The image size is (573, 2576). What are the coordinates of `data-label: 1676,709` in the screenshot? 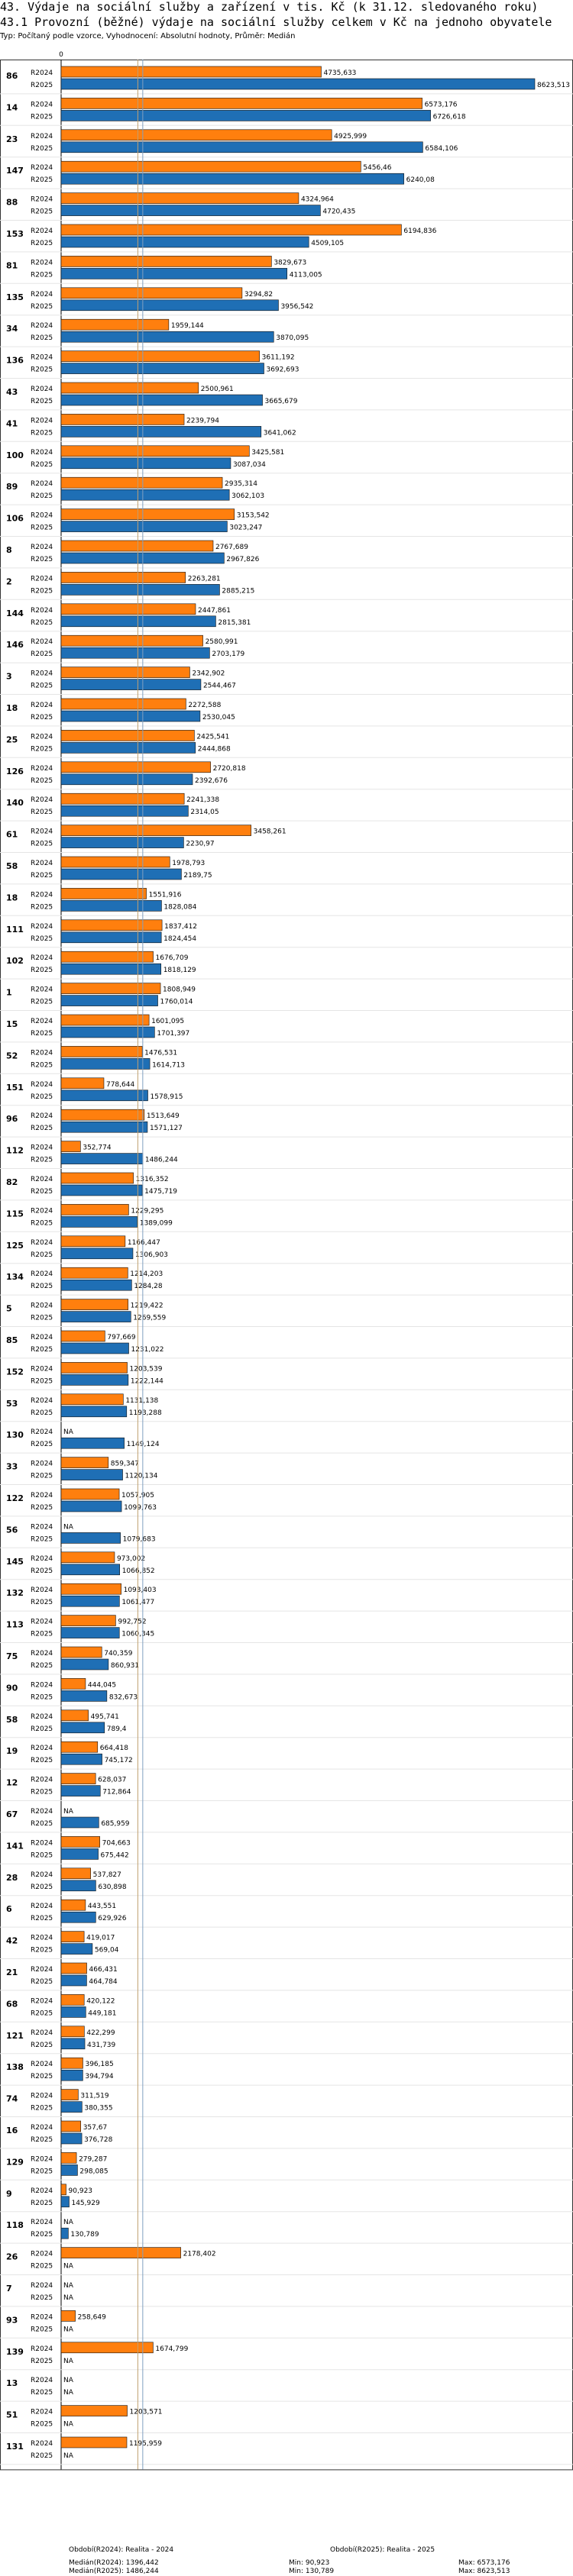 It's located at (172, 958).